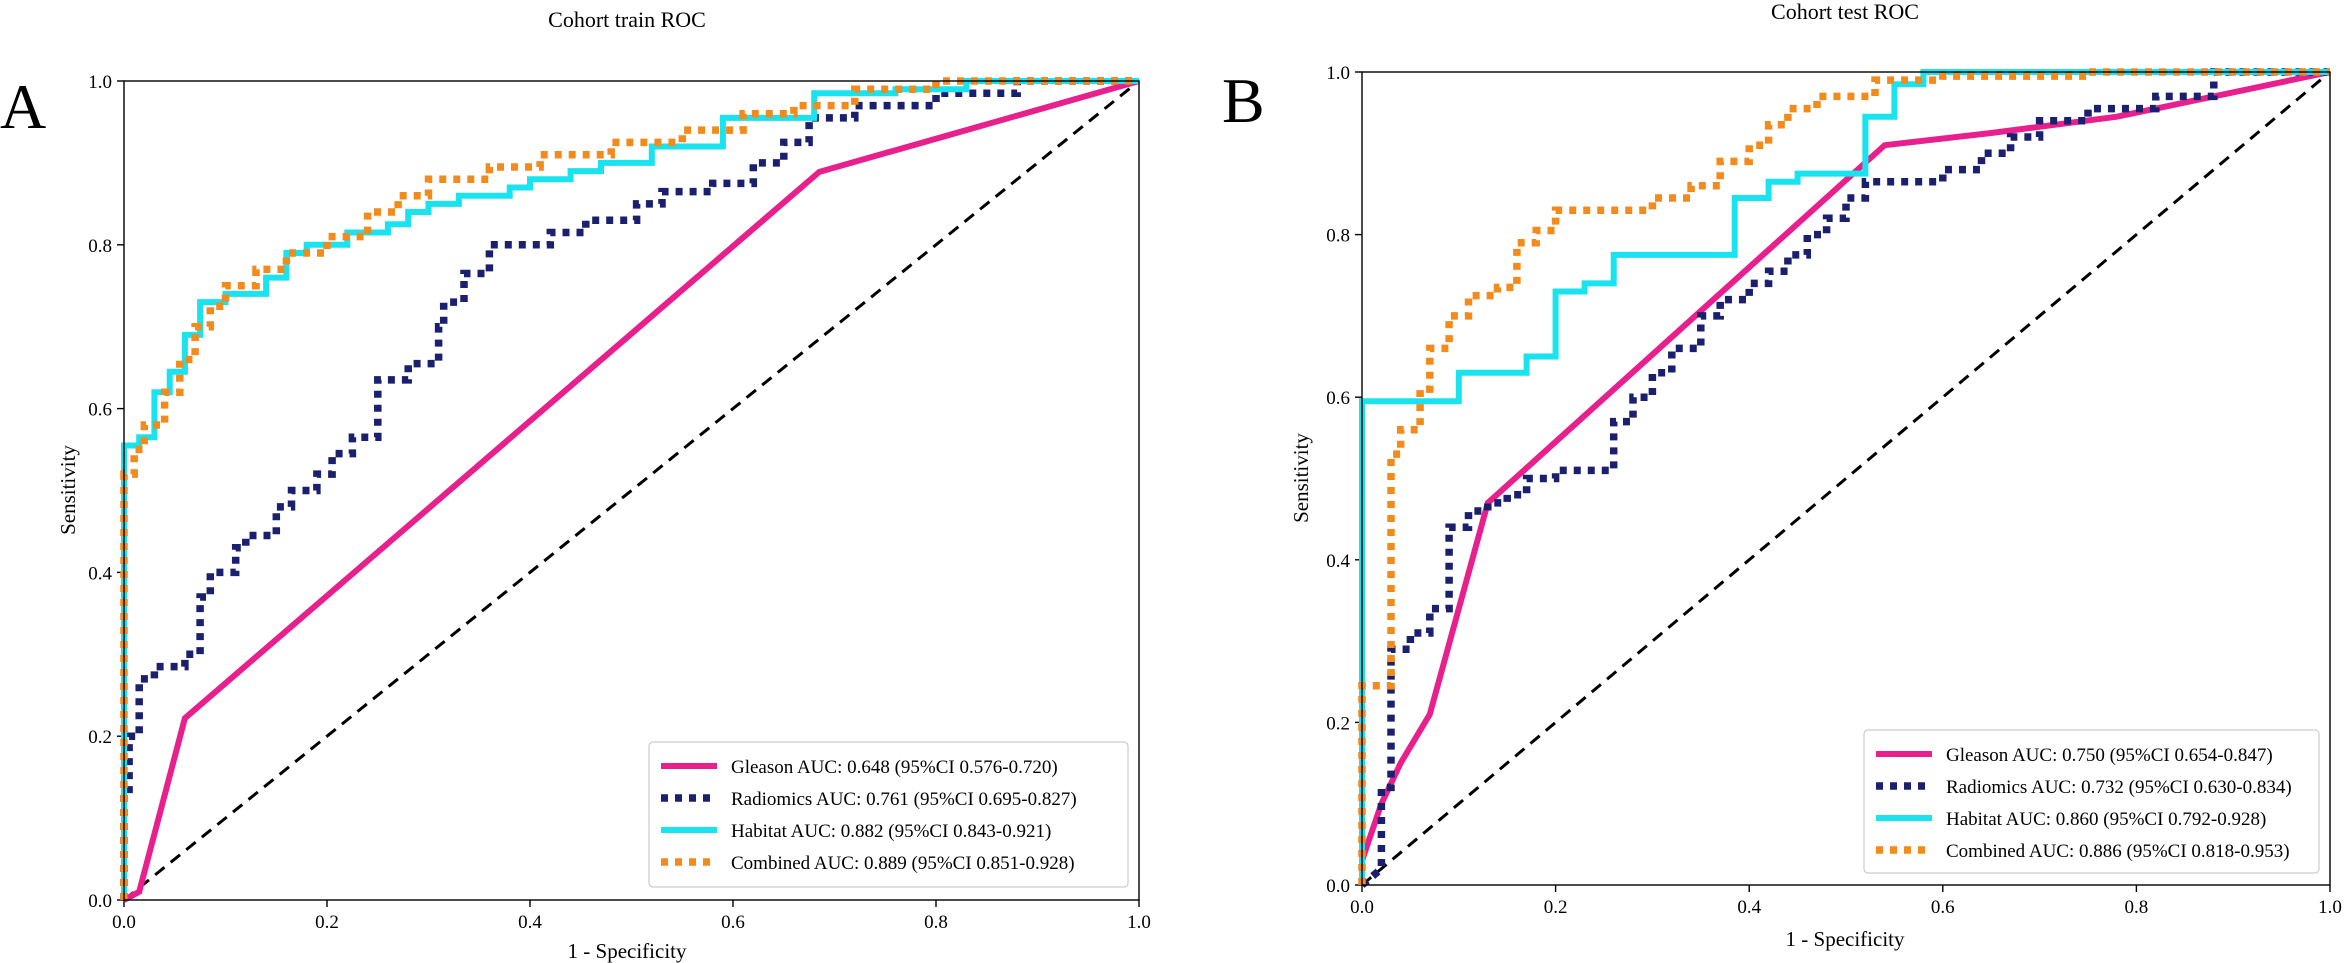  What do you see at coordinates (2330, 907) in the screenshot?
I see `x-tick-label-test: 1.0` at bounding box center [2330, 907].